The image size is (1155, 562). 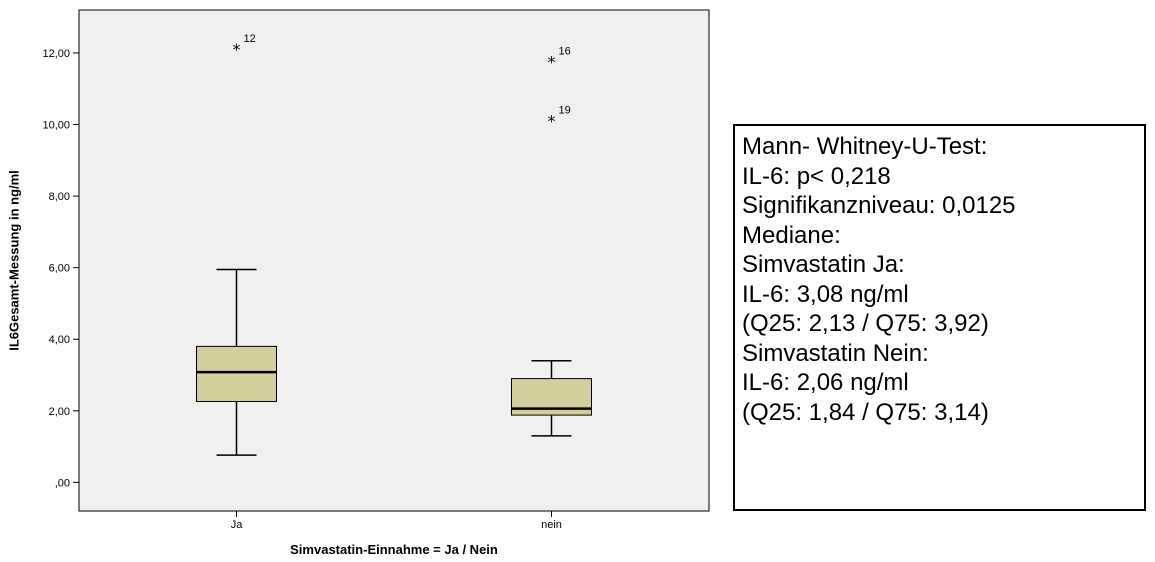 What do you see at coordinates (62, 483) in the screenshot?
I see `y-tick-label: ,00` at bounding box center [62, 483].